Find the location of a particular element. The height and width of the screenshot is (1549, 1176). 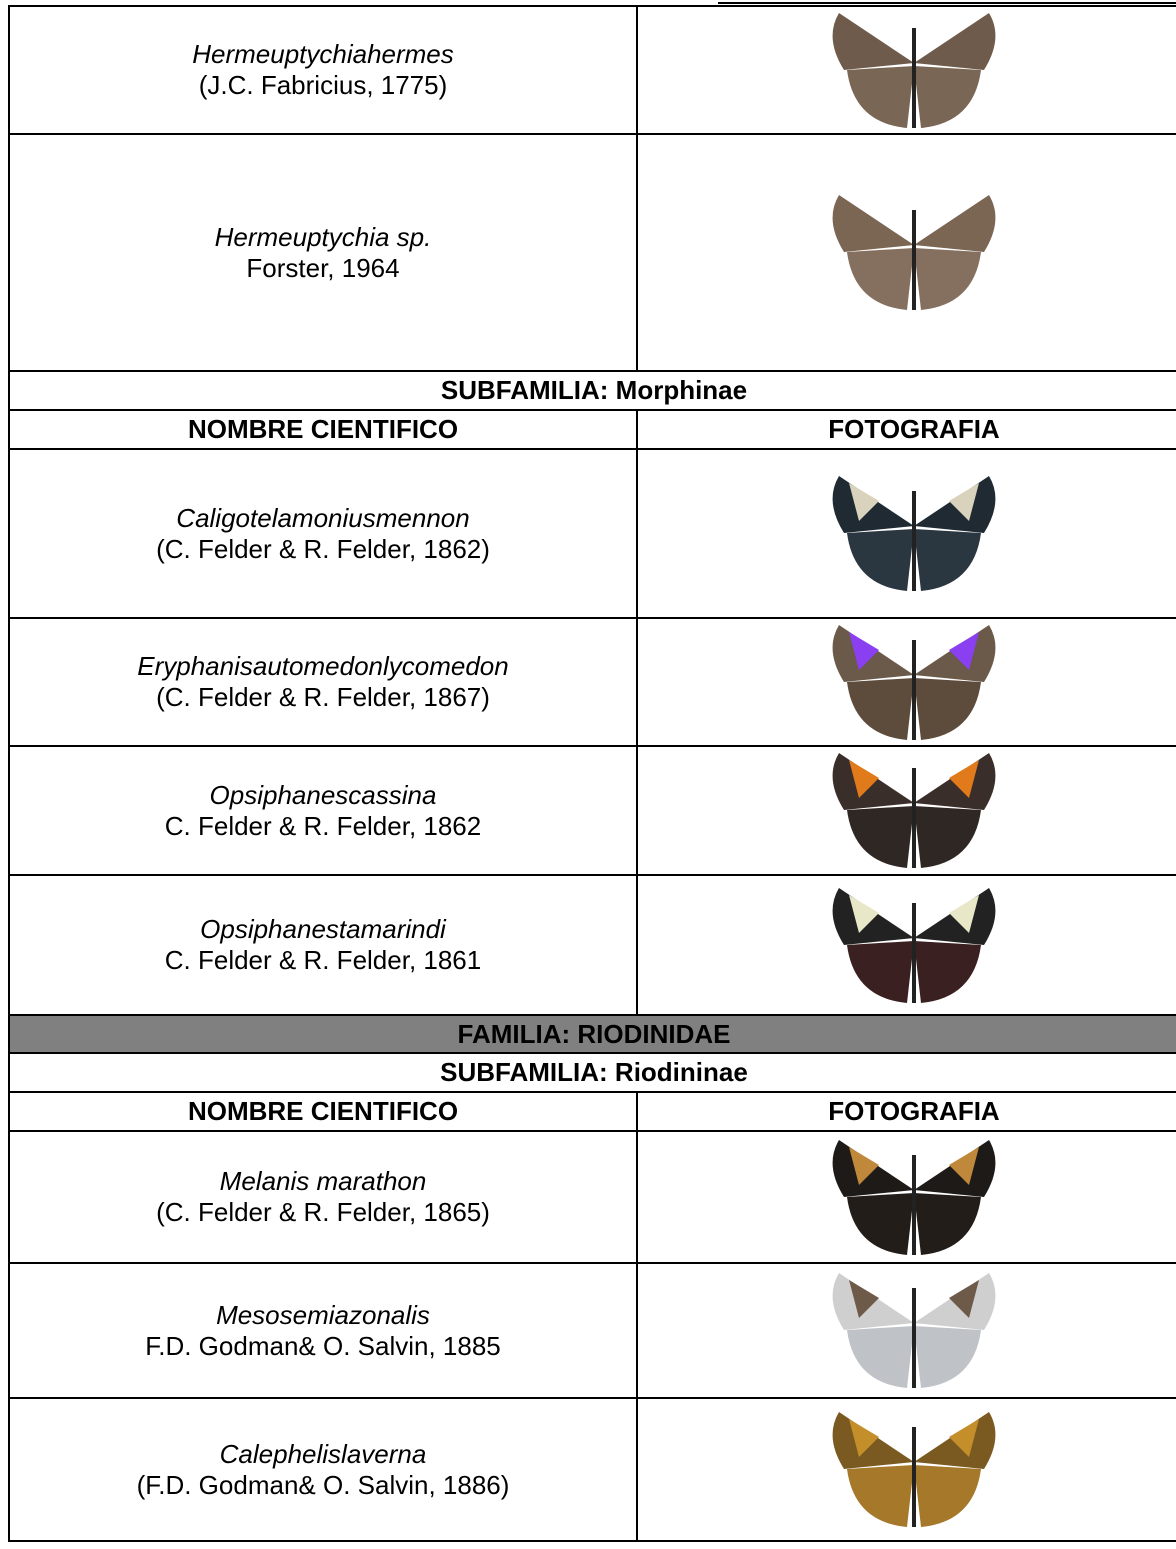

species-name: Hermeuptychiahermes is located at coordinates (323, 54).